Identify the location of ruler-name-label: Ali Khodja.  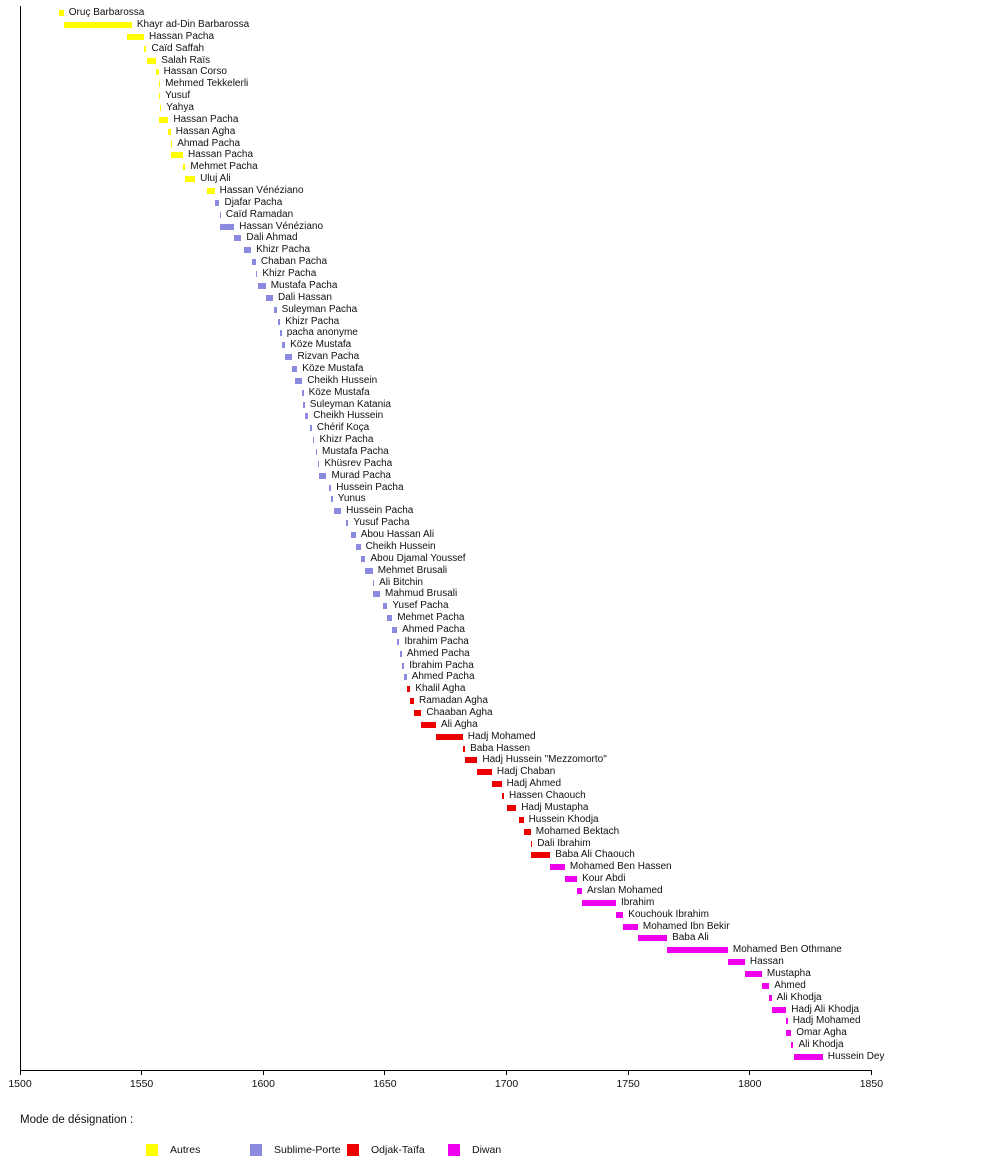
(799, 997).